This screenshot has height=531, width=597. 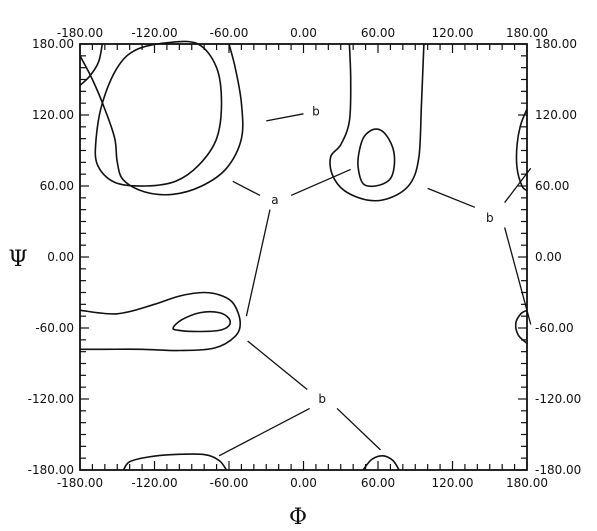 What do you see at coordinates (303, 483) in the screenshot?
I see `x-tick-label-bottom: 0.00` at bounding box center [303, 483].